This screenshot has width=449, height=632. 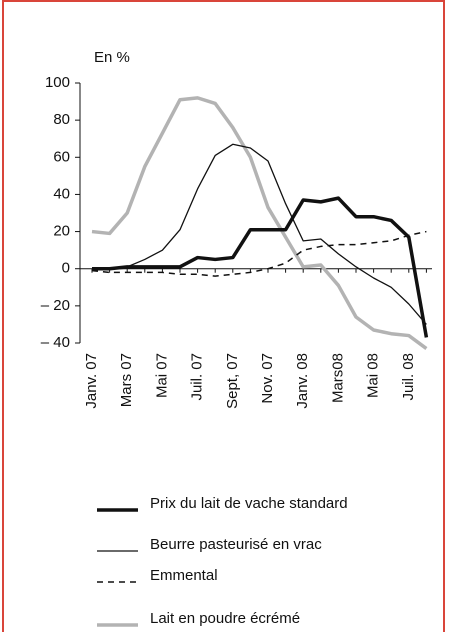 I want to click on x-tick-label: Sept, 07, so click(x=232, y=381).